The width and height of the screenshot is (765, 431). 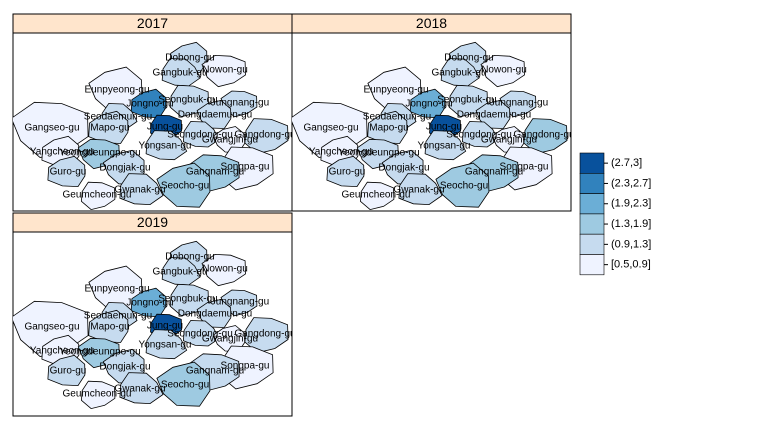 I want to click on district-label: Seocho-gu, so click(x=185, y=186).